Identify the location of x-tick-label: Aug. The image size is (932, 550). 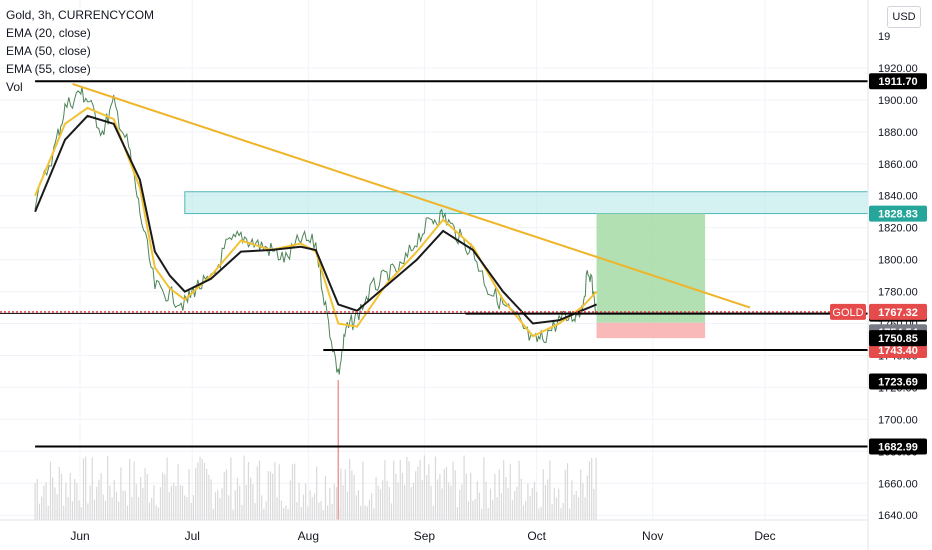
(308, 536).